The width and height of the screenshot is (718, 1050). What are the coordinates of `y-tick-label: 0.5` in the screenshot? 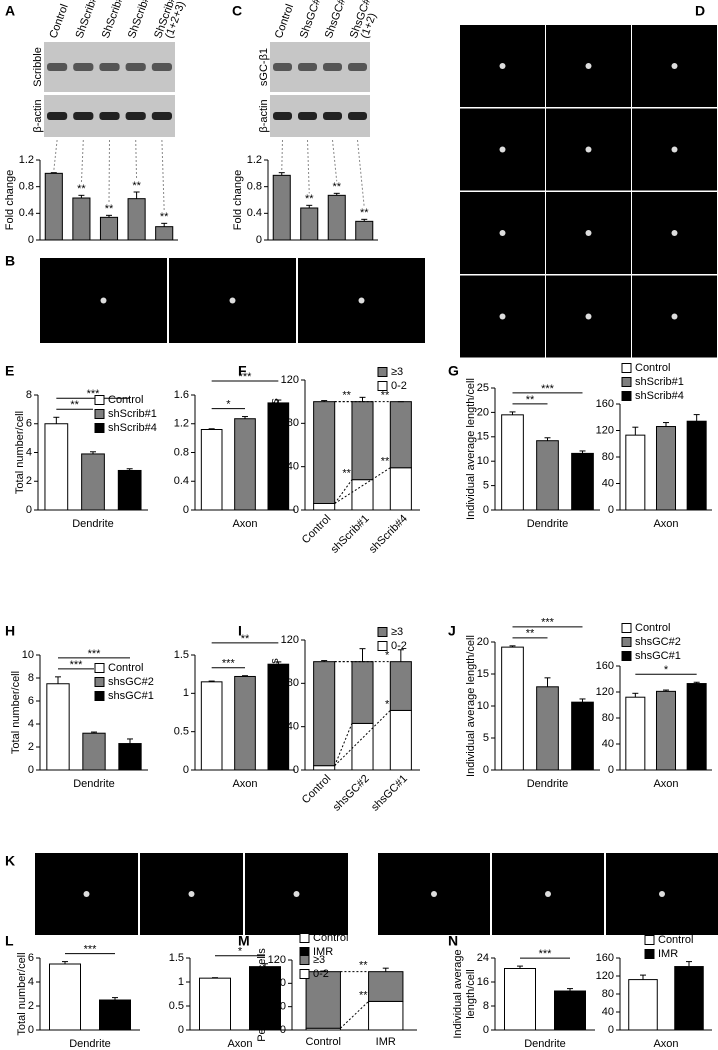 It's located at (176, 1006).